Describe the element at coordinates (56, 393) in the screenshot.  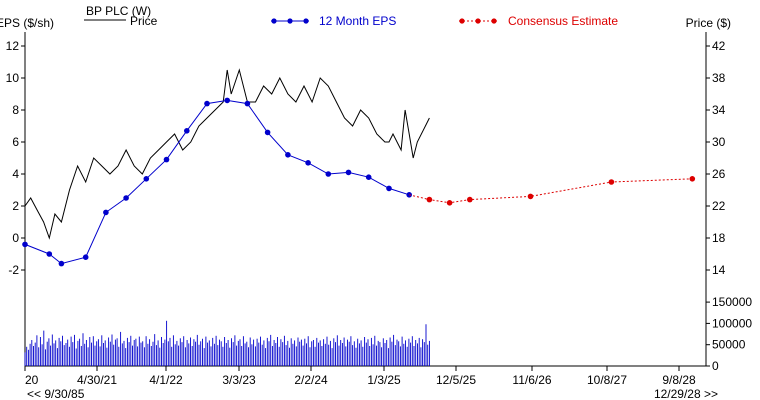
I see `x-range-start-label: << 9/30/85` at that location.